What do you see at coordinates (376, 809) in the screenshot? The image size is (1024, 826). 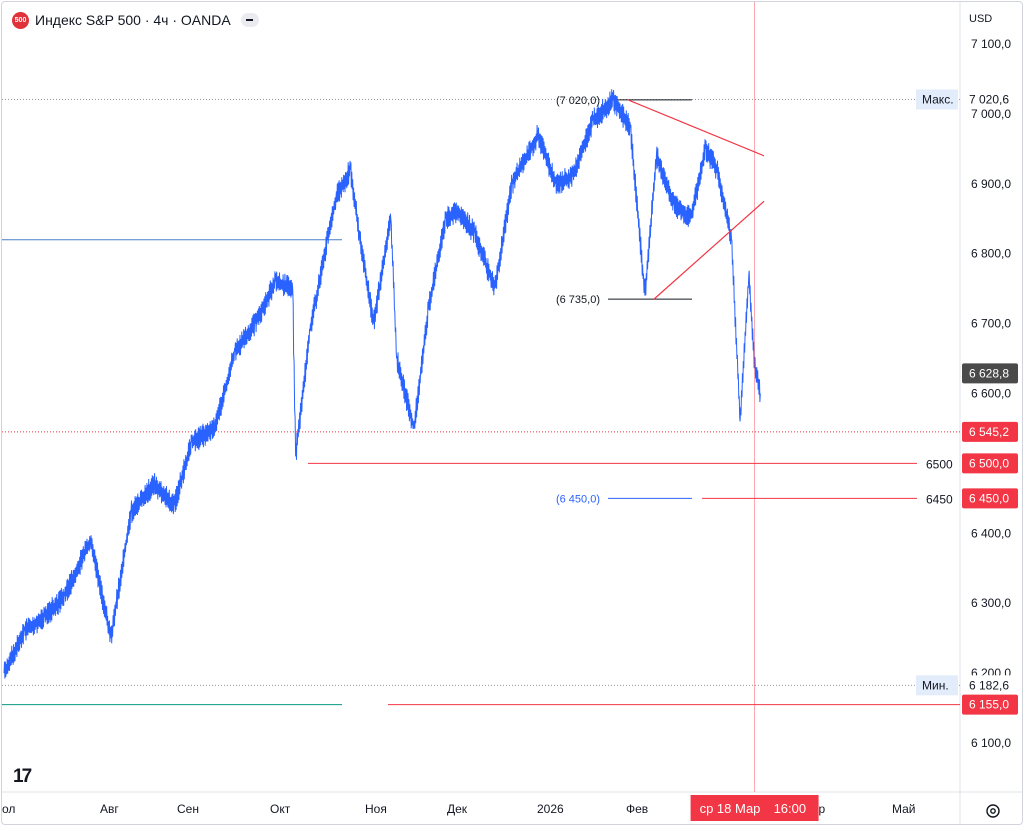 I see `time-tick-label: Ноя` at bounding box center [376, 809].